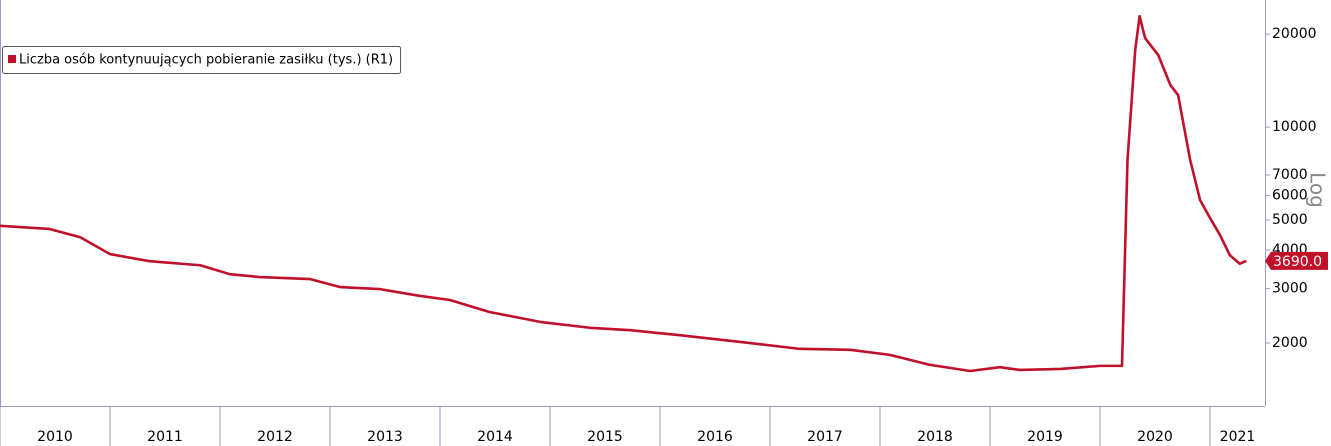  Describe the element at coordinates (1290, 343) in the screenshot. I see `y-tick-label: 2000` at that location.